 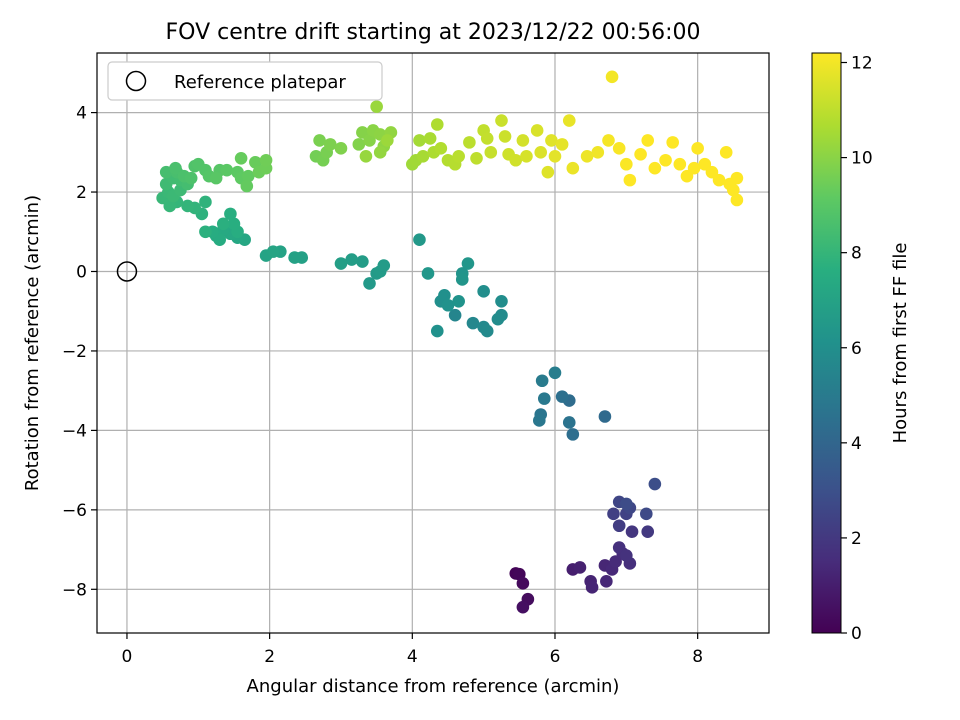 I want to click on colorbar-tick-label: 8, so click(x=856, y=254).